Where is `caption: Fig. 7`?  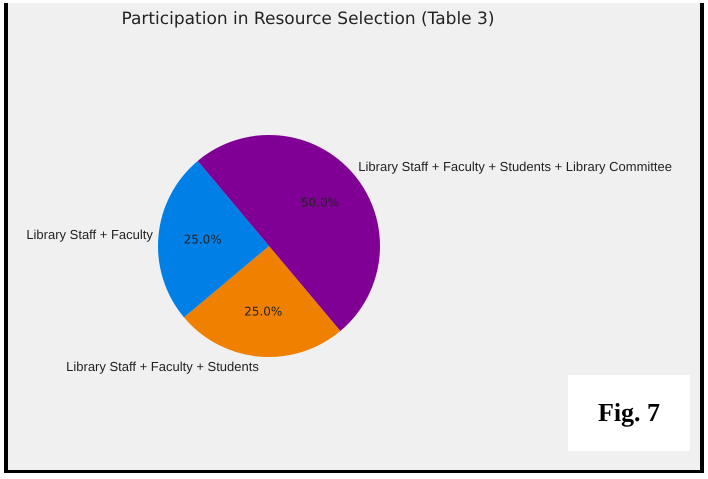
caption: Fig. 7 is located at coordinates (629, 413).